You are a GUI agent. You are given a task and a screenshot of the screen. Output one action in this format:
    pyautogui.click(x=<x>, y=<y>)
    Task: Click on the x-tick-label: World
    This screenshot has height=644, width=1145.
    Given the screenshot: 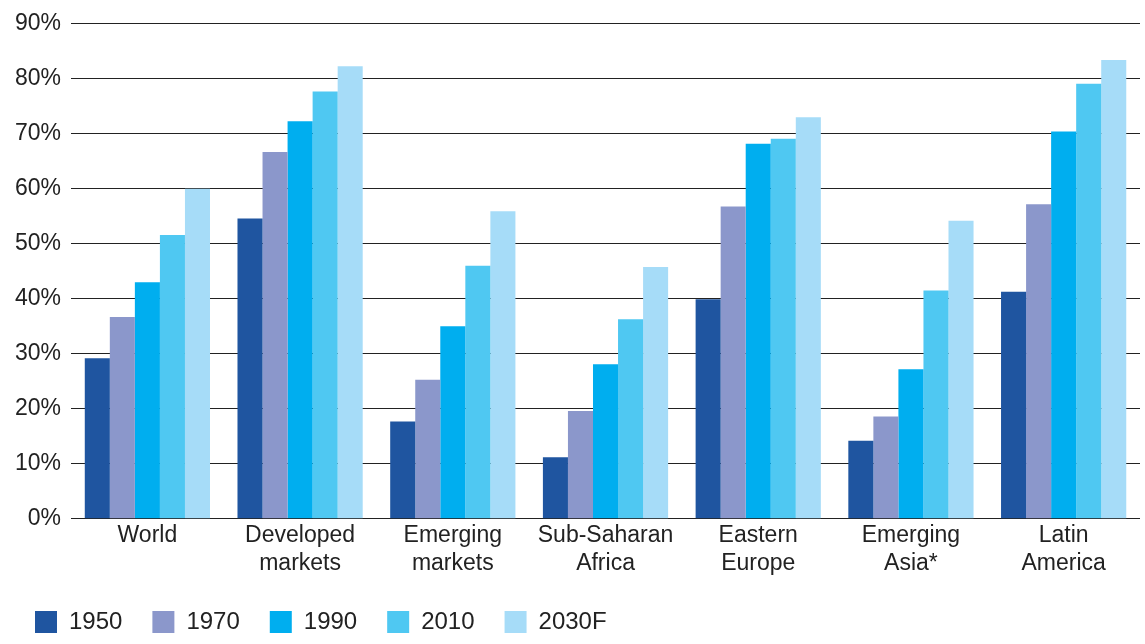 What is the action you would take?
    pyautogui.click(x=147, y=533)
    